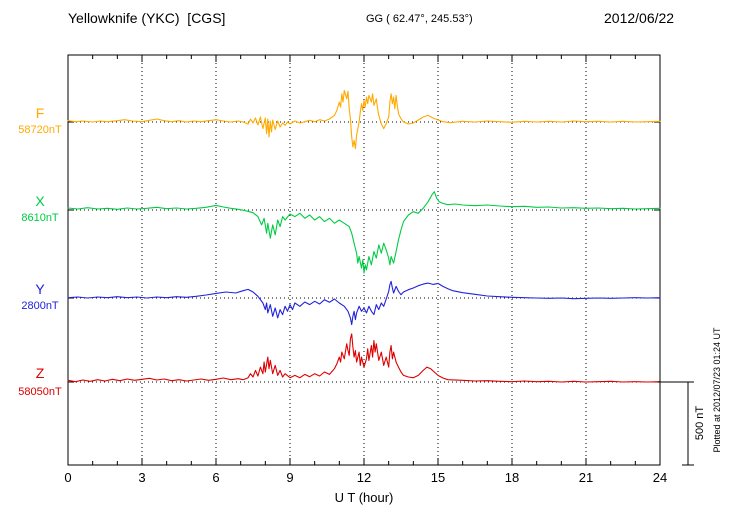 Image resolution: width=730 pixels, height=520 pixels. What do you see at coordinates (660, 477) in the screenshot?
I see `x-tick-label-24: 24` at bounding box center [660, 477].